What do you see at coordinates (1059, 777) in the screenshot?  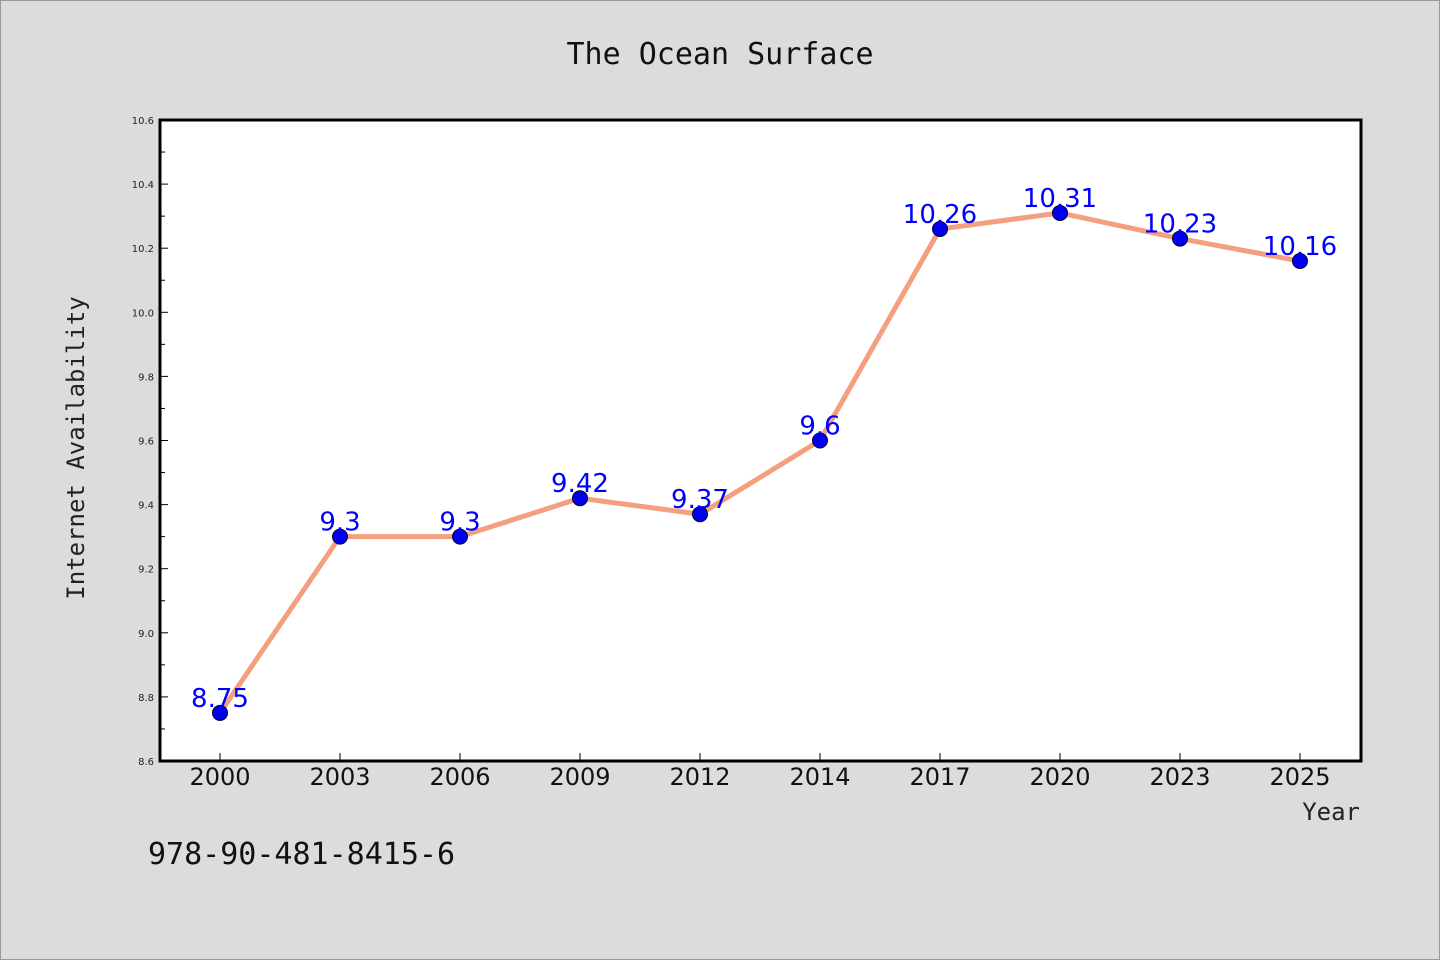 I see `x-tick-label: 2020` at bounding box center [1059, 777].